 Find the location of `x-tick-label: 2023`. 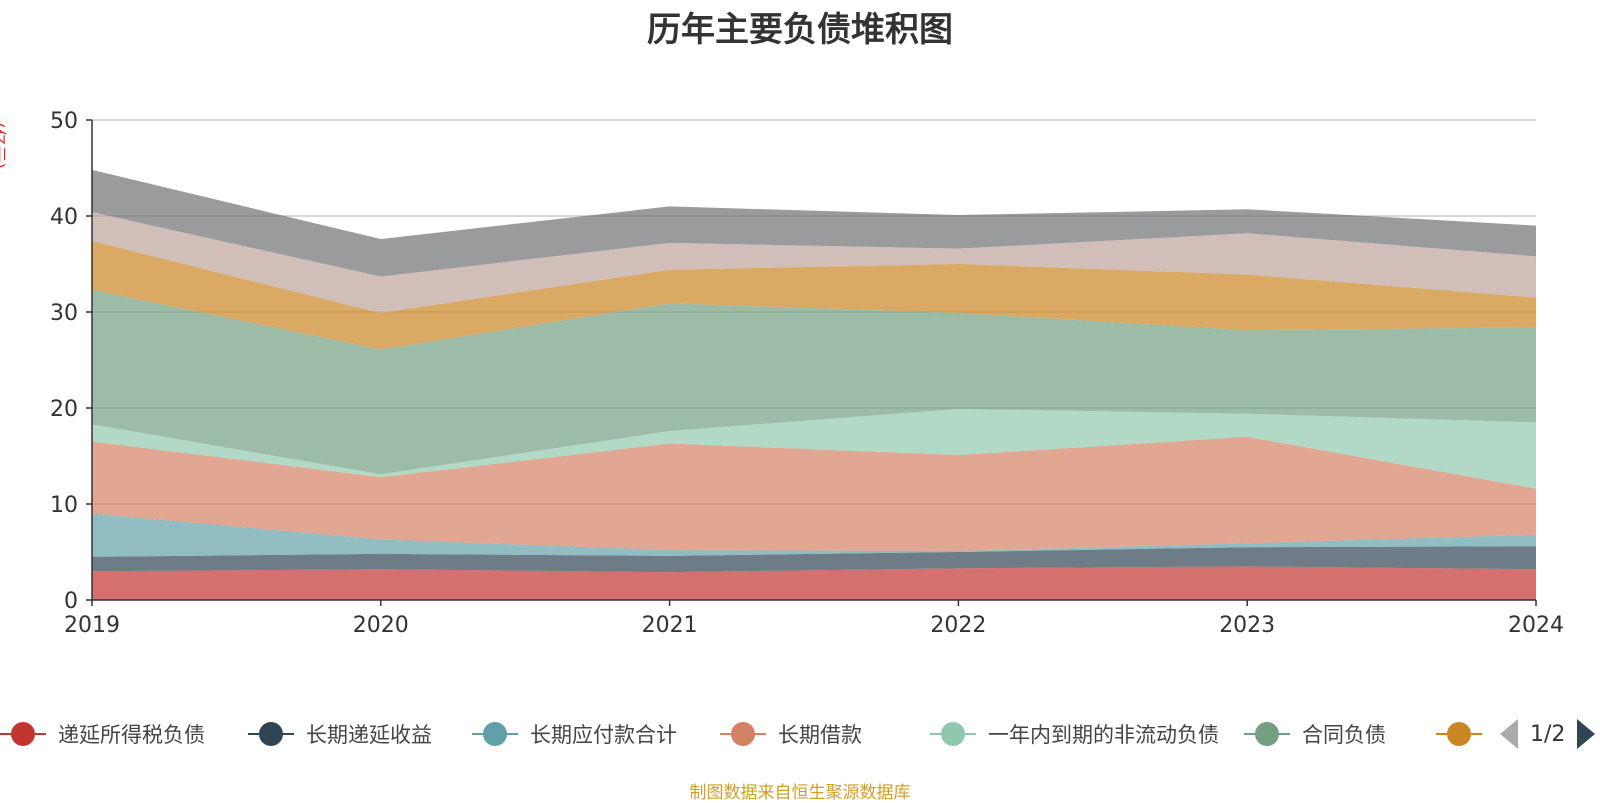

x-tick-label: 2023 is located at coordinates (1247, 625).